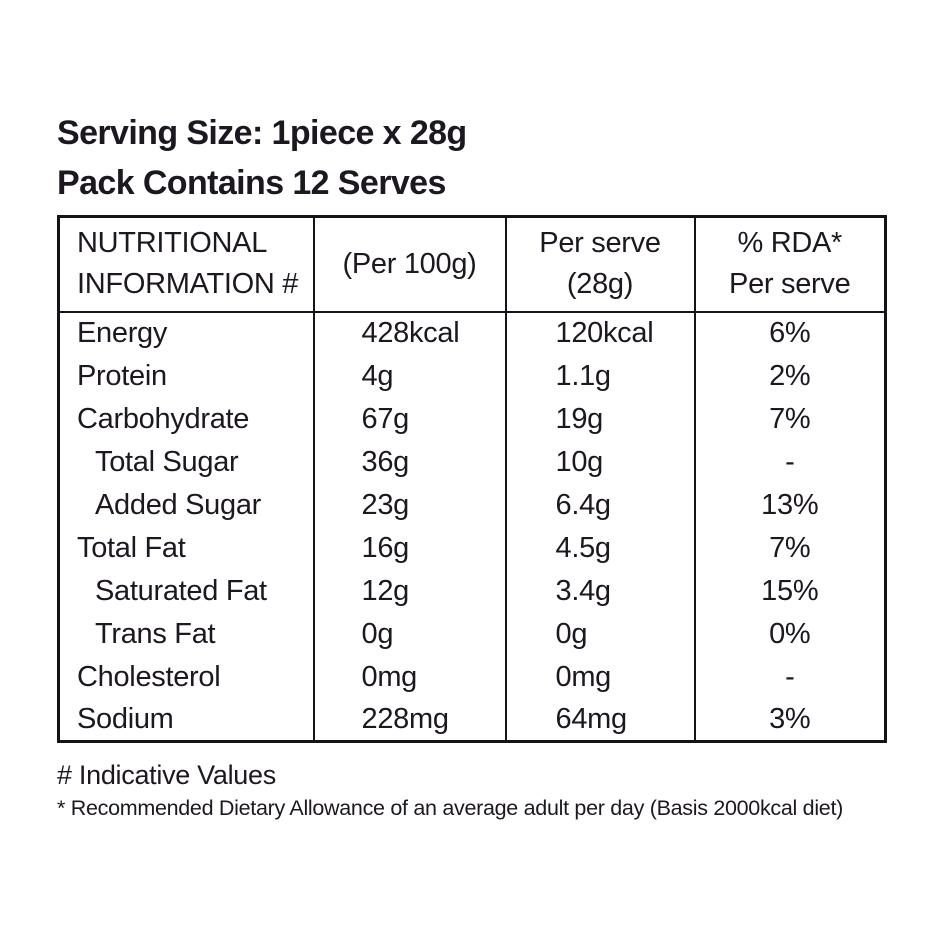 This screenshot has width=940, height=940. I want to click on nutrient-label: Trans Fat, so click(155, 633).